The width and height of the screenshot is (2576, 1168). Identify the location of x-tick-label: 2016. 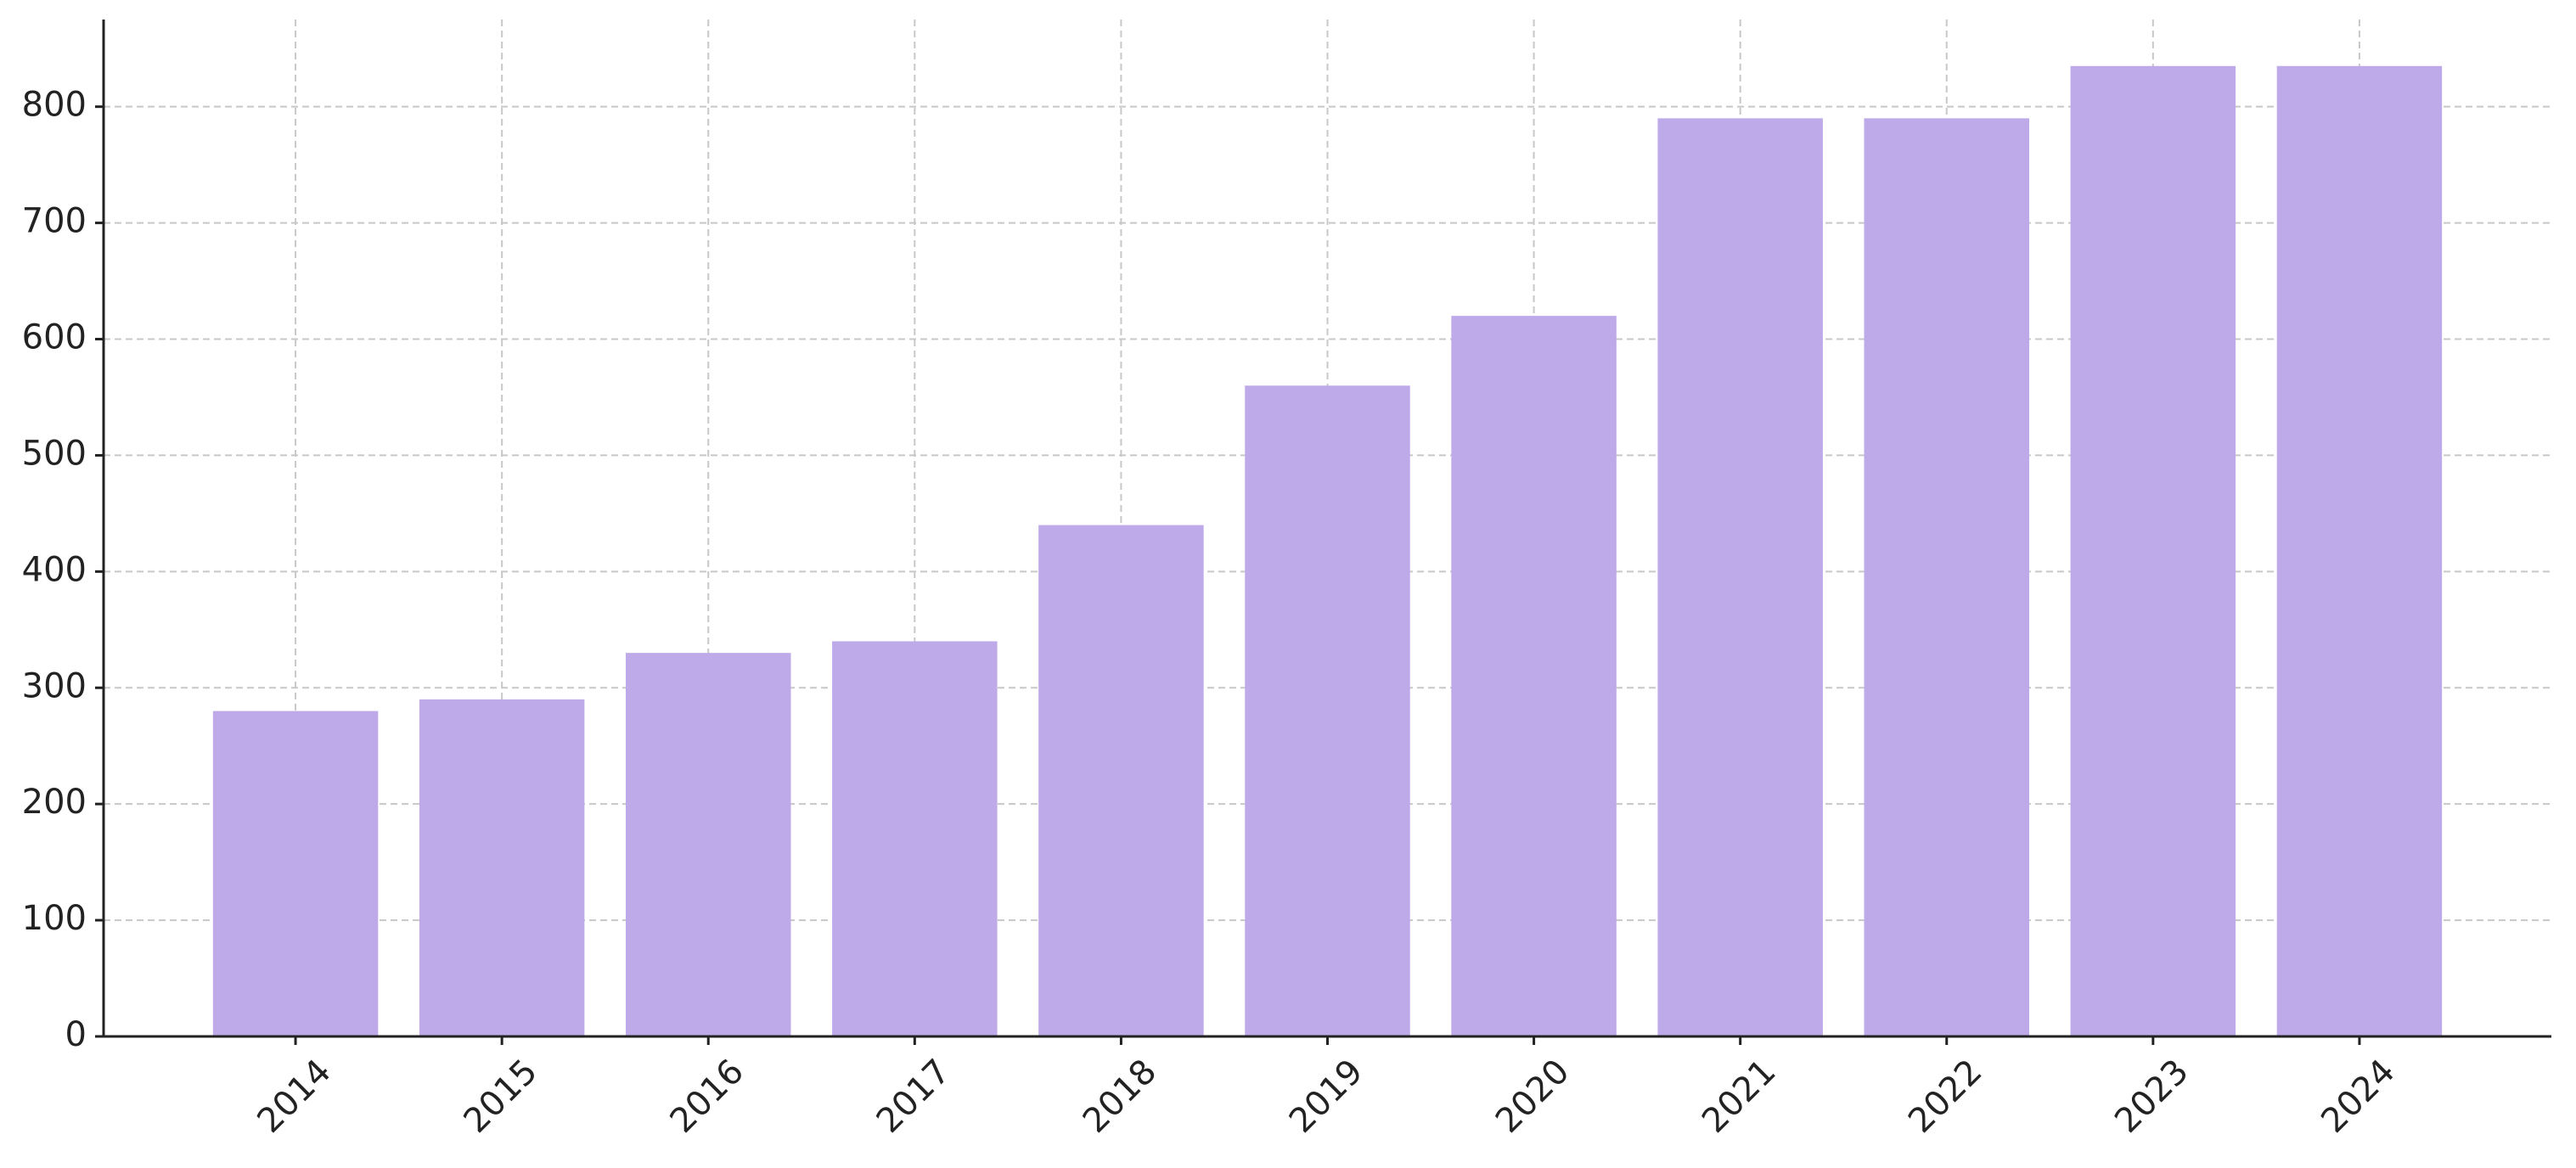
(707, 1096).